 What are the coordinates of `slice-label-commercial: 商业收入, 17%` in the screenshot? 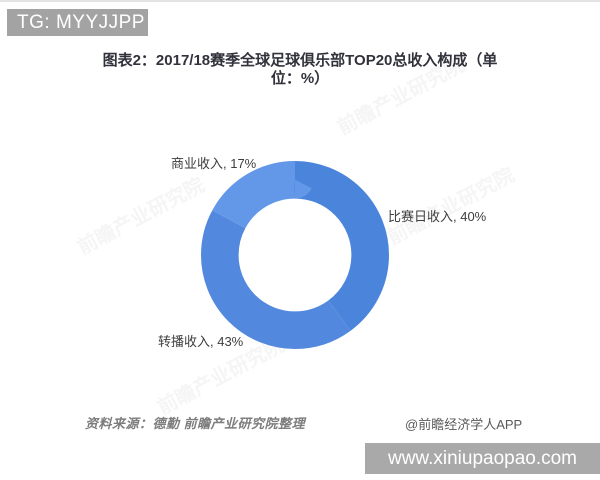 It's located at (214, 163).